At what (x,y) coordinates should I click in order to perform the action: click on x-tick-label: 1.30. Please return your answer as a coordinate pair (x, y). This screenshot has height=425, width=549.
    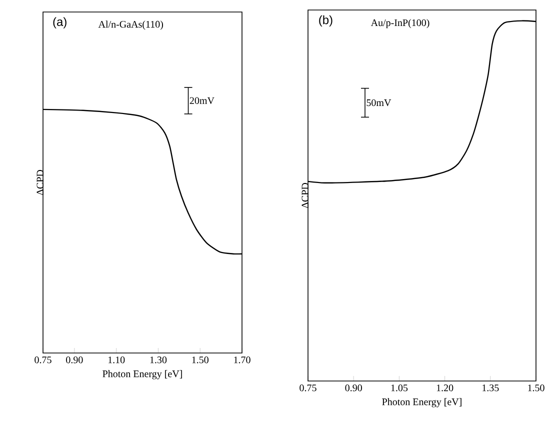
    Looking at the image, I should click on (158, 360).